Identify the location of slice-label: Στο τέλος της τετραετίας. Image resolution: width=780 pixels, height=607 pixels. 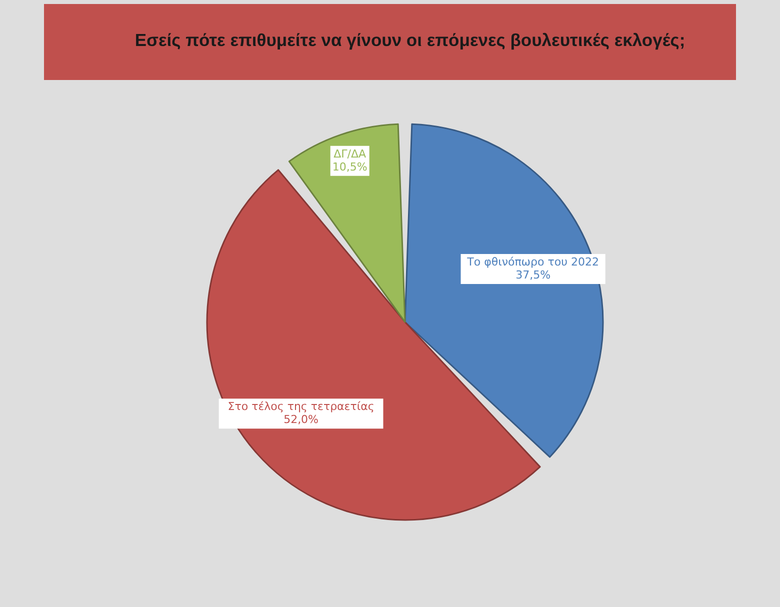
(301, 407).